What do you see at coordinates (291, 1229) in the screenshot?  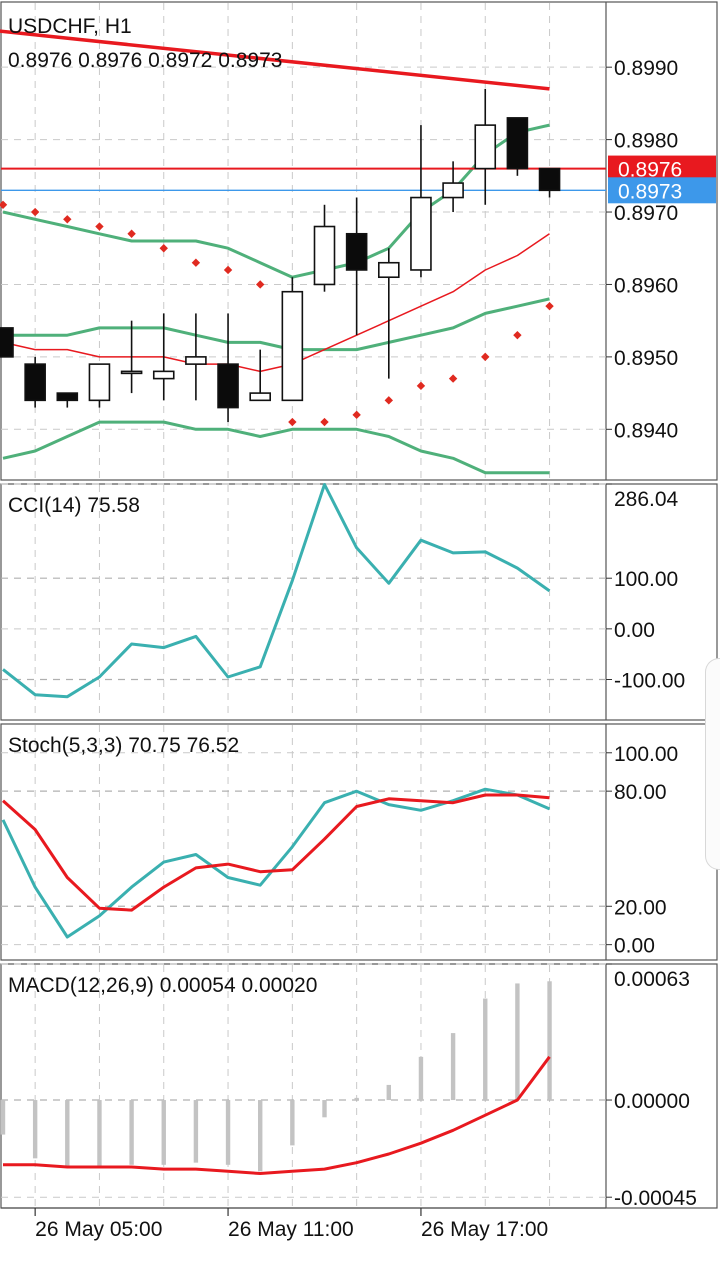 I see `time-tick-label: 26 May 11:00` at bounding box center [291, 1229].